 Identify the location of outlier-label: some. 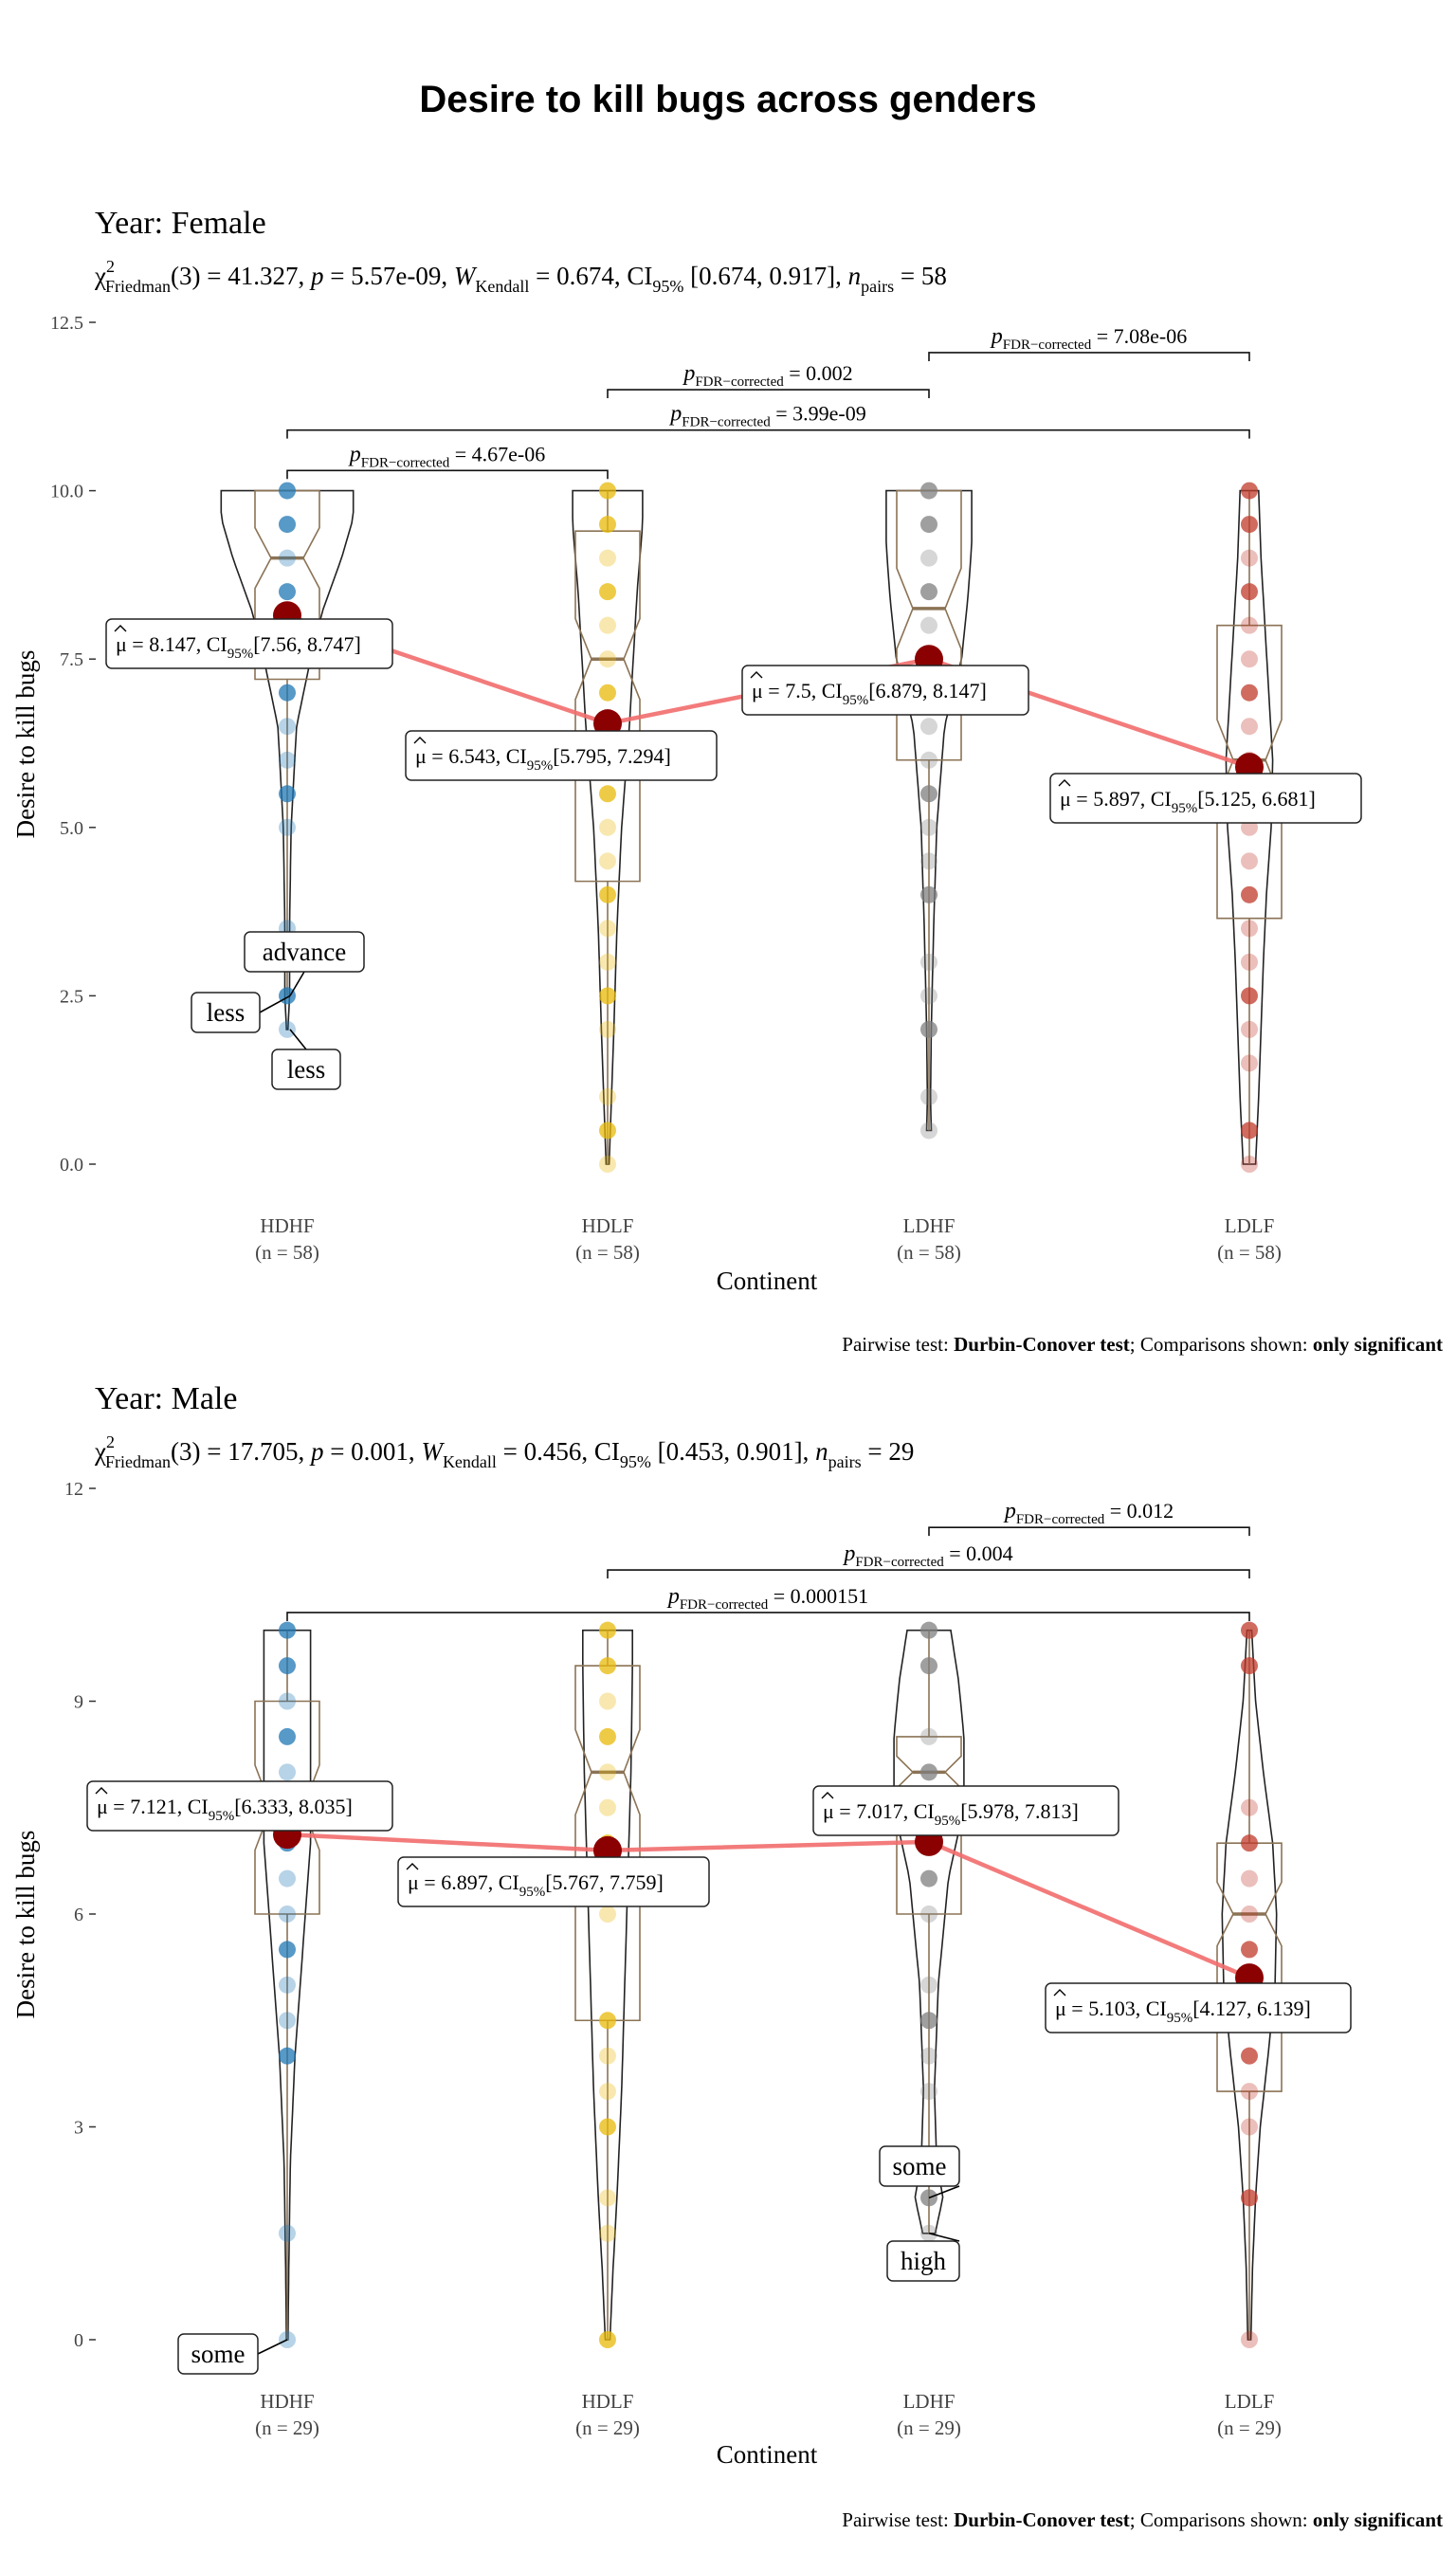
(218, 2354).